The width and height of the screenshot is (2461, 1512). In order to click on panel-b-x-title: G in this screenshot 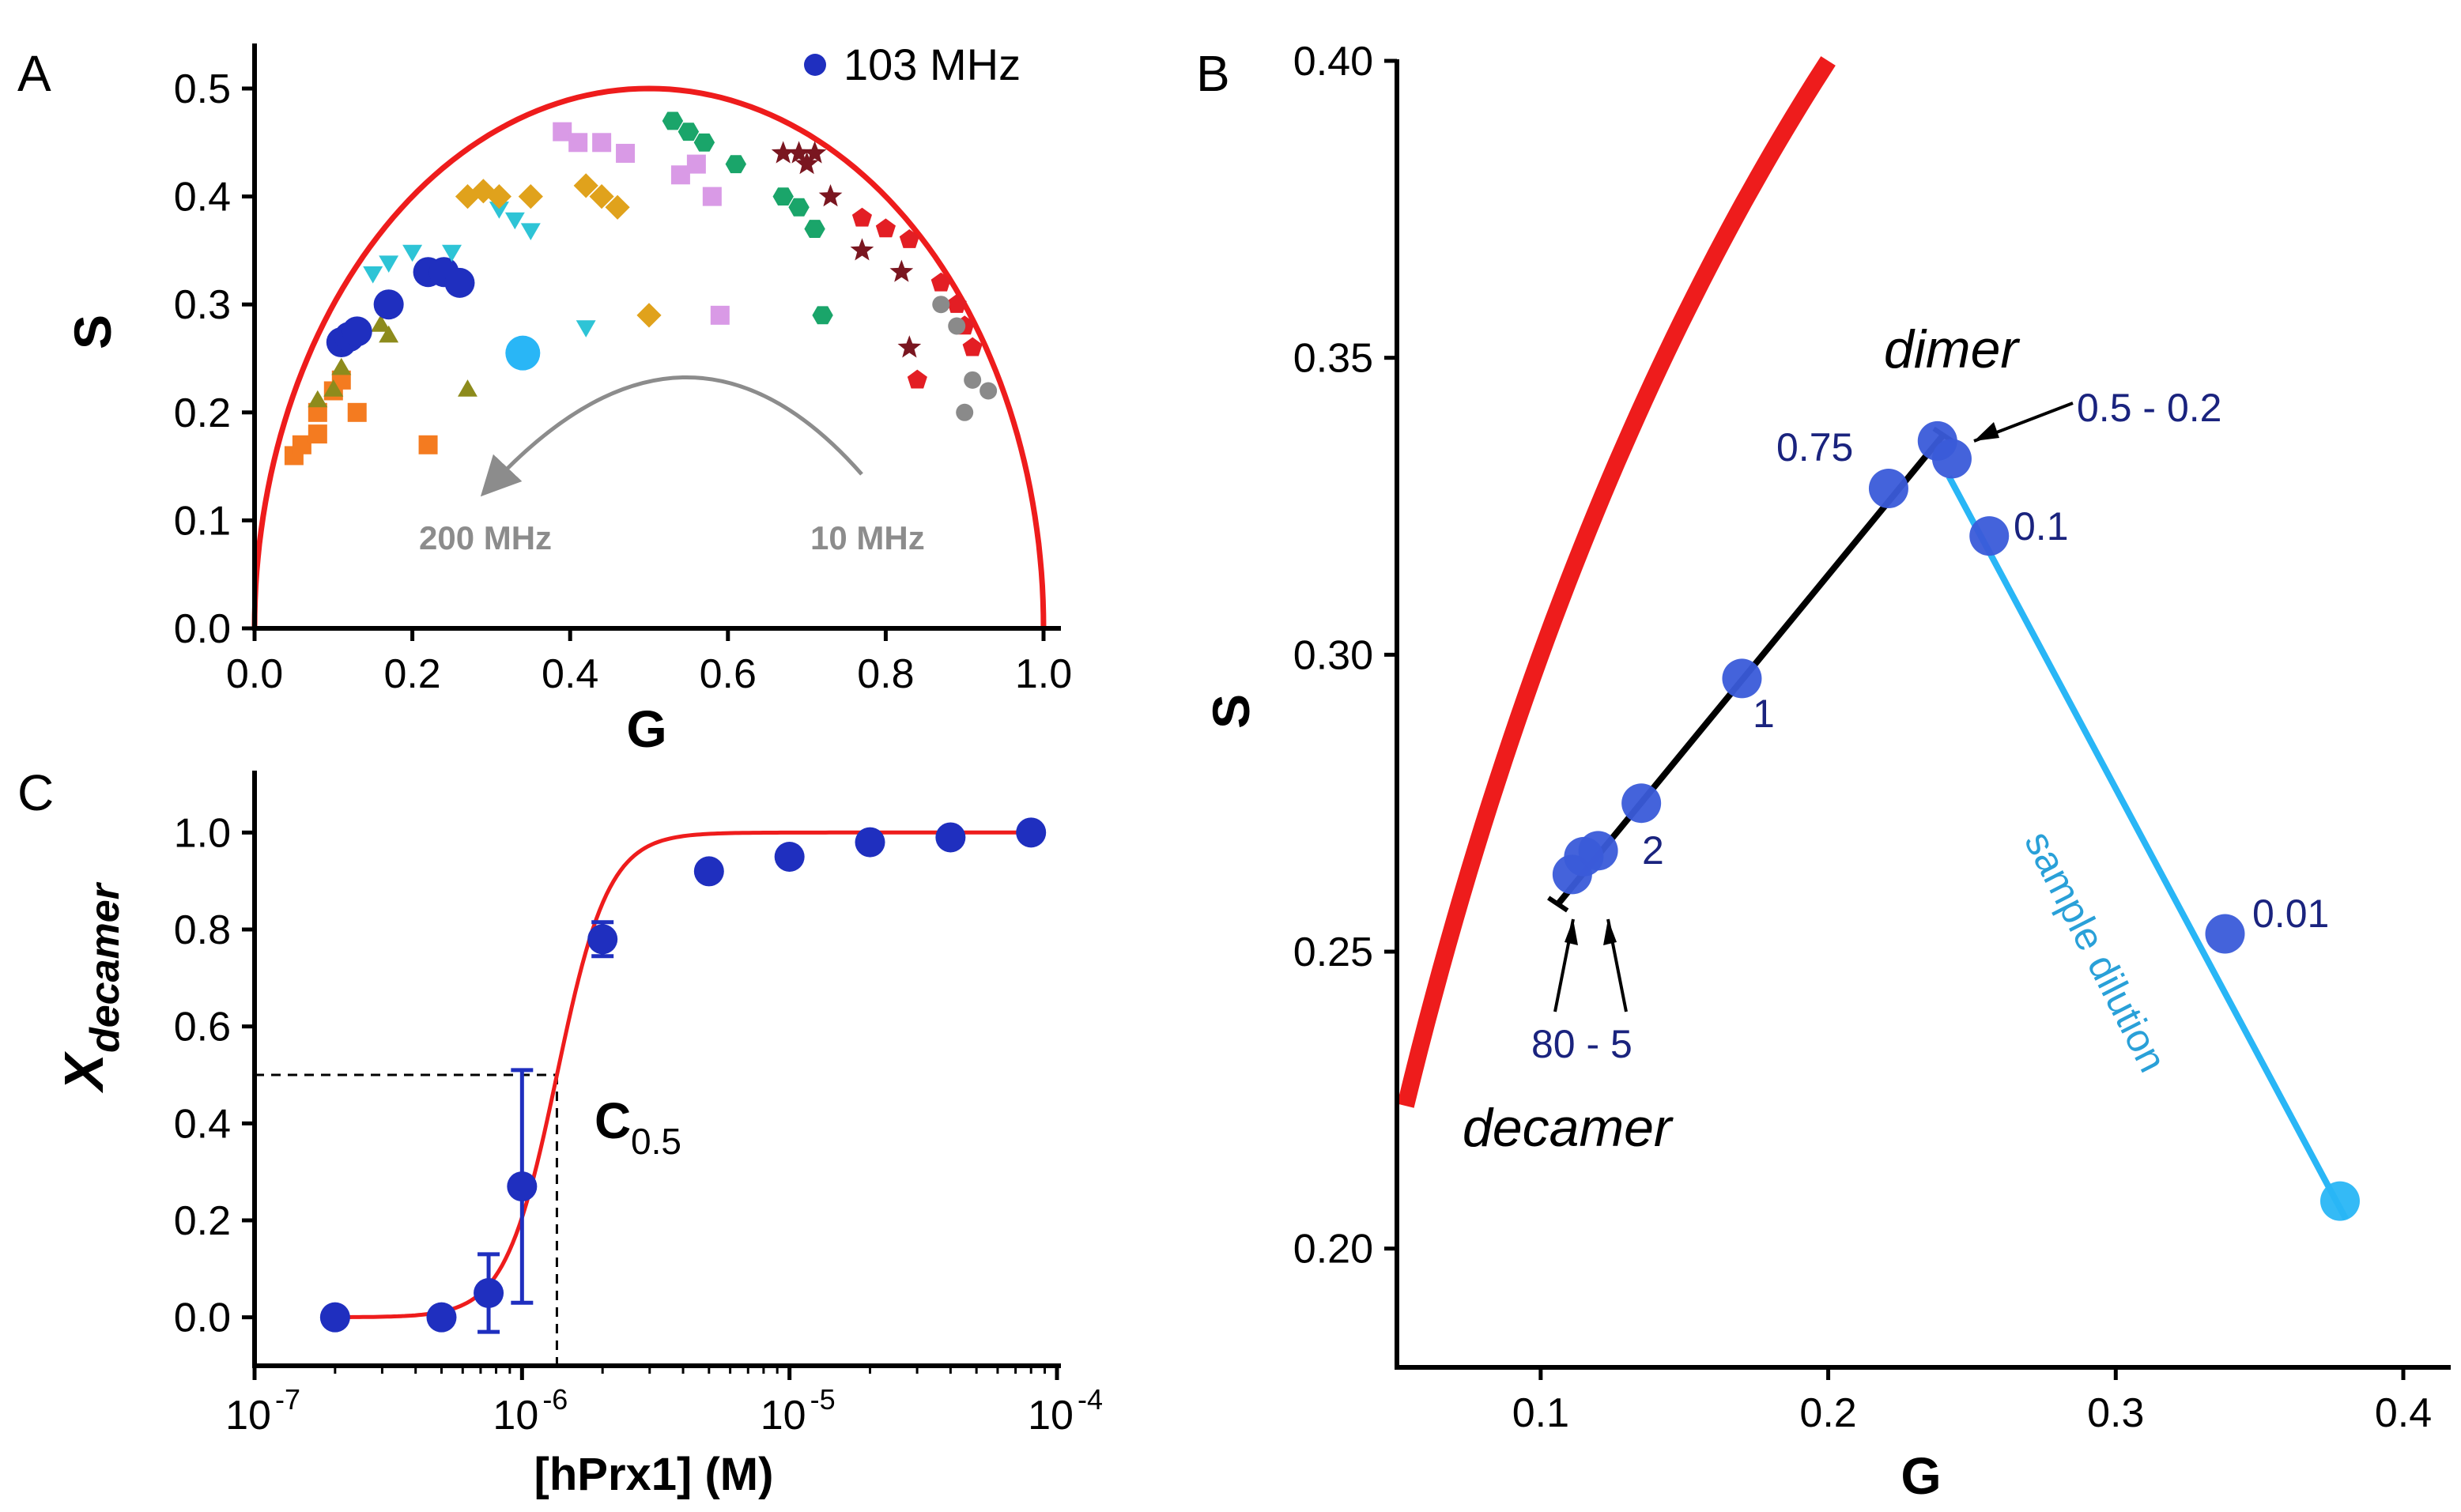, I will do `click(1920, 1475)`.